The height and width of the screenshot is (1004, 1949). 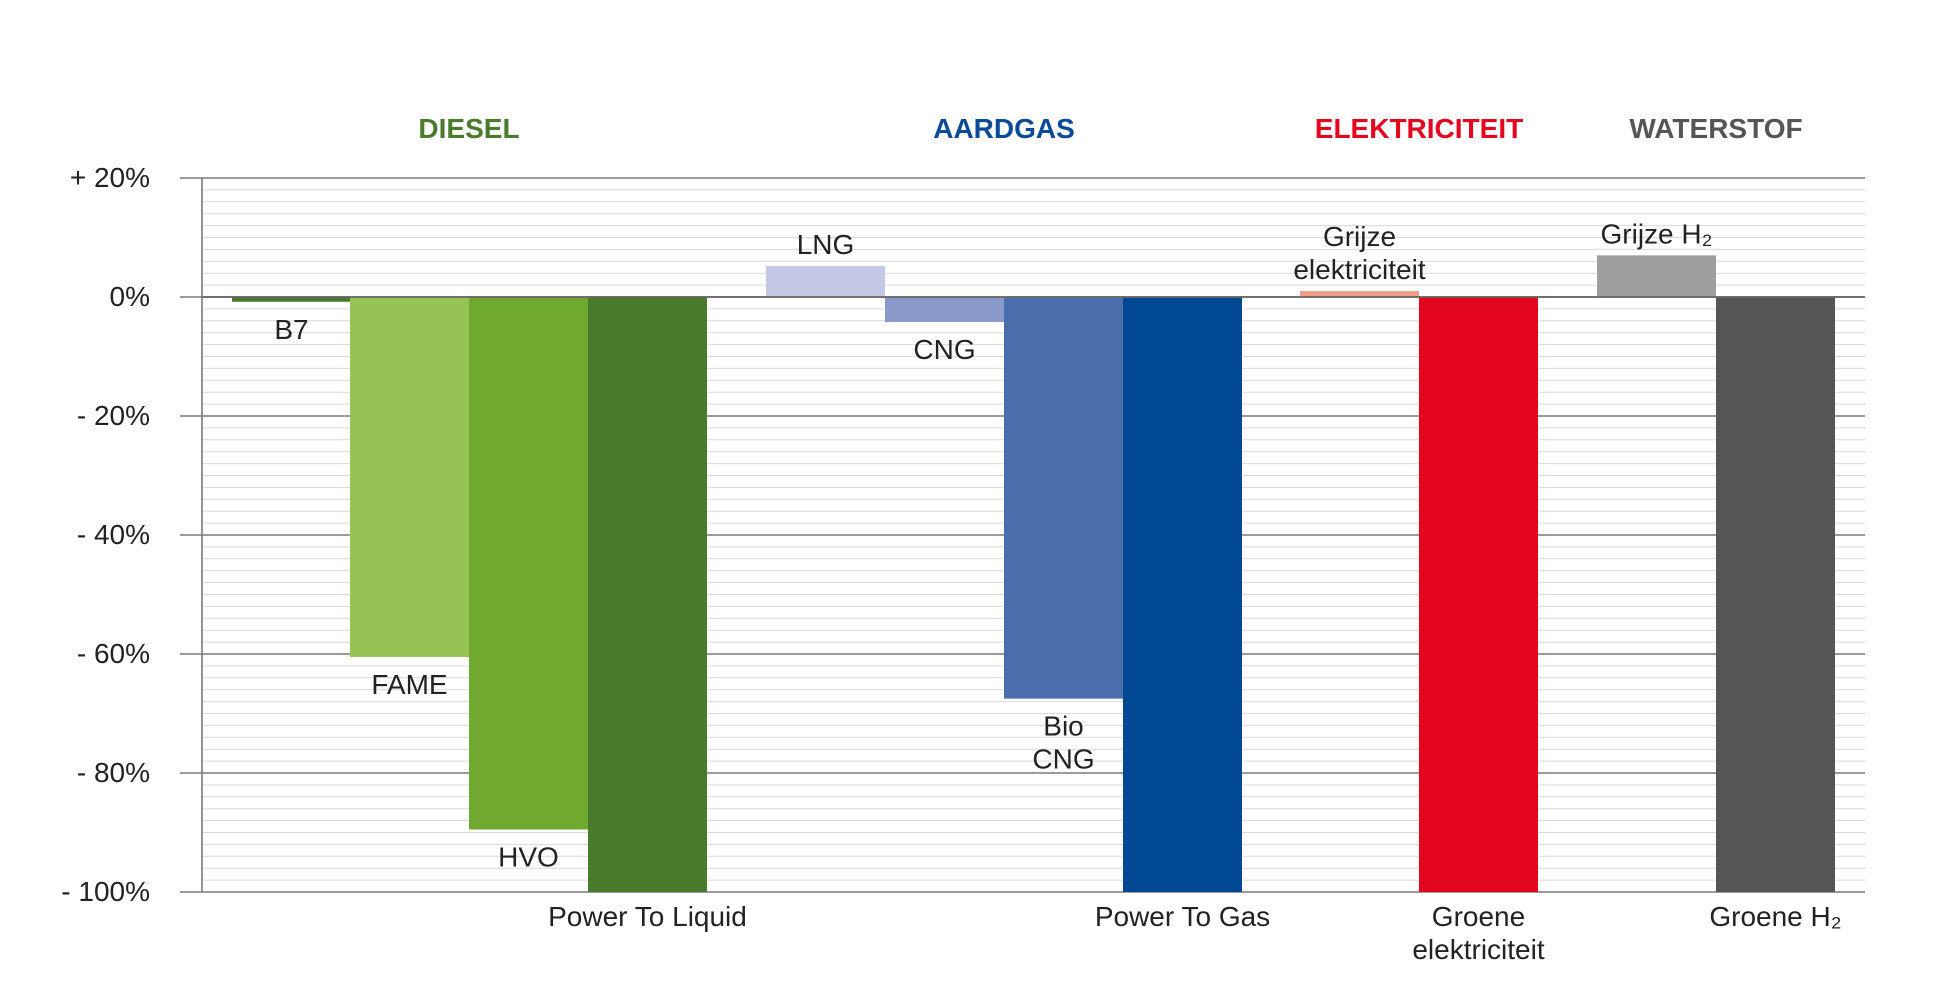 I want to click on y-tick-label: - 100%, so click(x=105, y=891).